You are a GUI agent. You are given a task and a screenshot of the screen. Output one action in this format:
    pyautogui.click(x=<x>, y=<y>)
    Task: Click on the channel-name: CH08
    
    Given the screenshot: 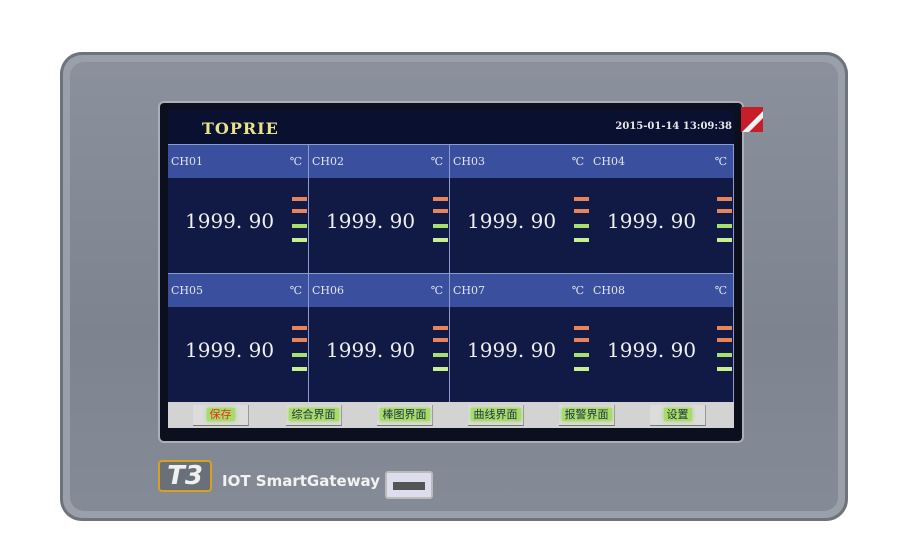 What is the action you would take?
    pyautogui.click(x=609, y=290)
    